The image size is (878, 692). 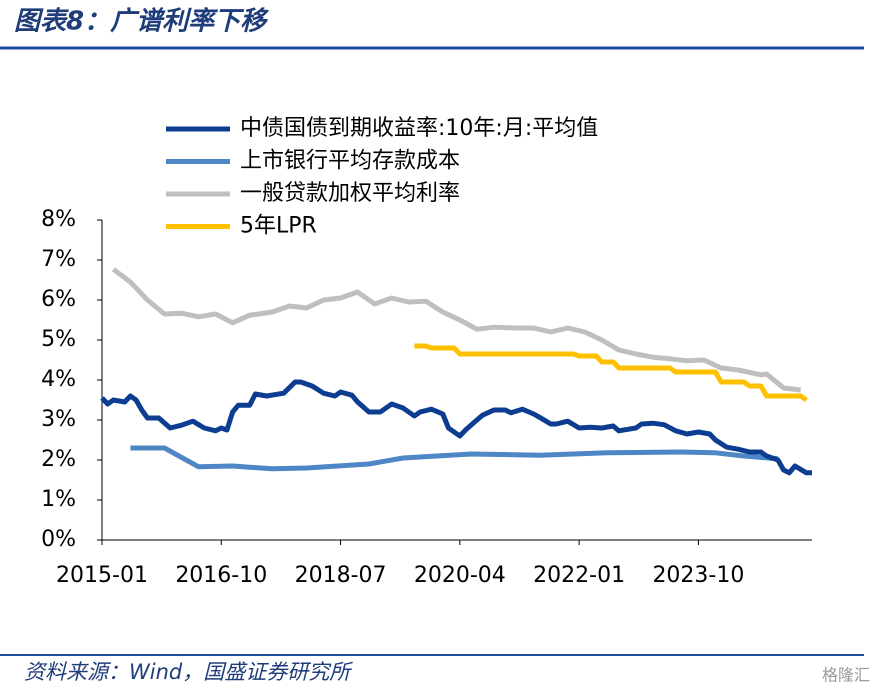 I want to click on x-tick-label: 2015-01, so click(x=102, y=575).